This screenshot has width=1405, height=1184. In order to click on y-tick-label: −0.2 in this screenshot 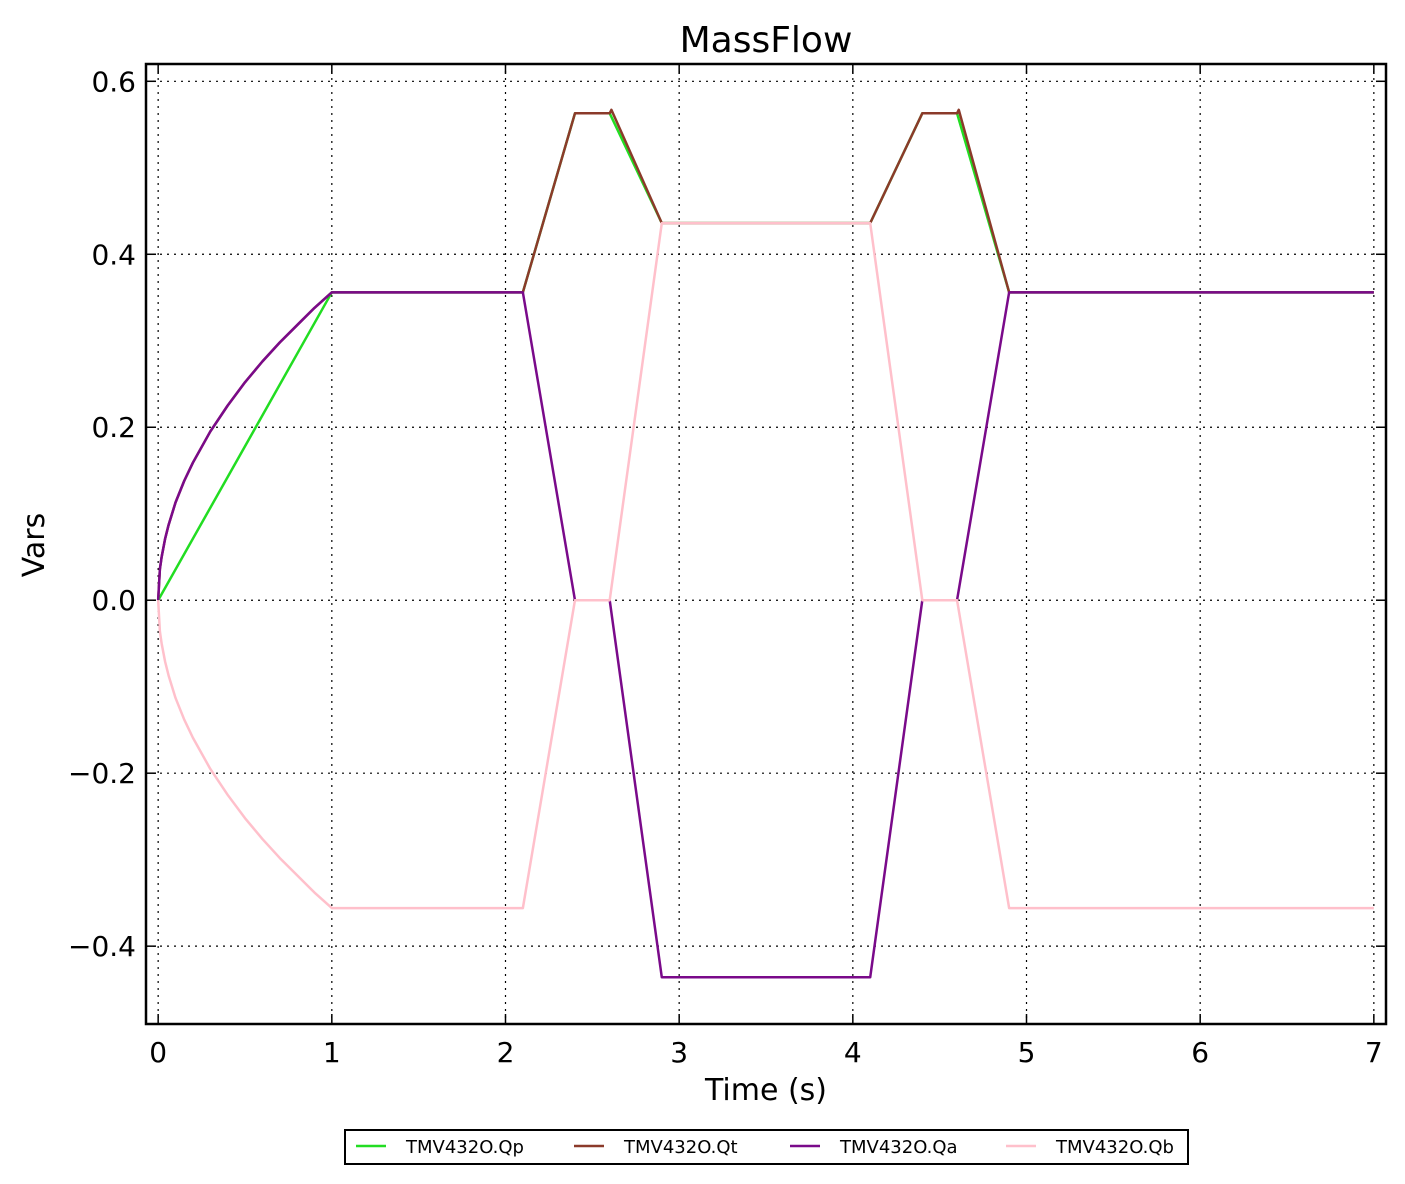, I will do `click(102, 773)`.